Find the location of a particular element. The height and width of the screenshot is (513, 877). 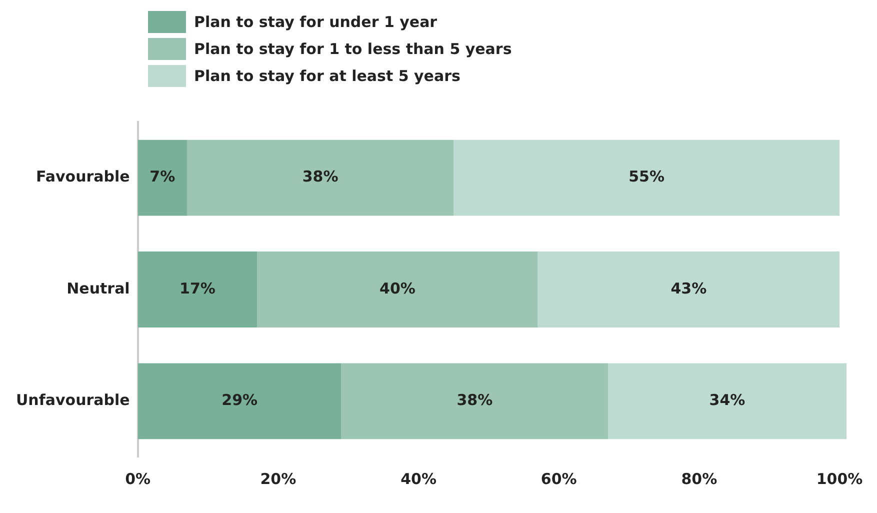

data-label: 43% is located at coordinates (688, 288).